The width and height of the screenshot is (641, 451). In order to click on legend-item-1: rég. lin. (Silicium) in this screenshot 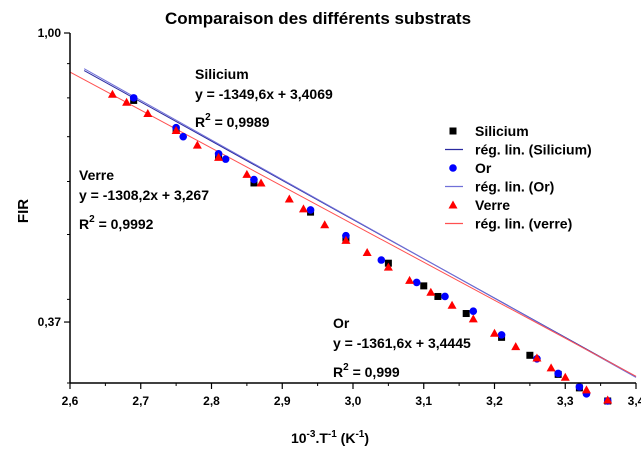, I will do `click(518, 150)`.